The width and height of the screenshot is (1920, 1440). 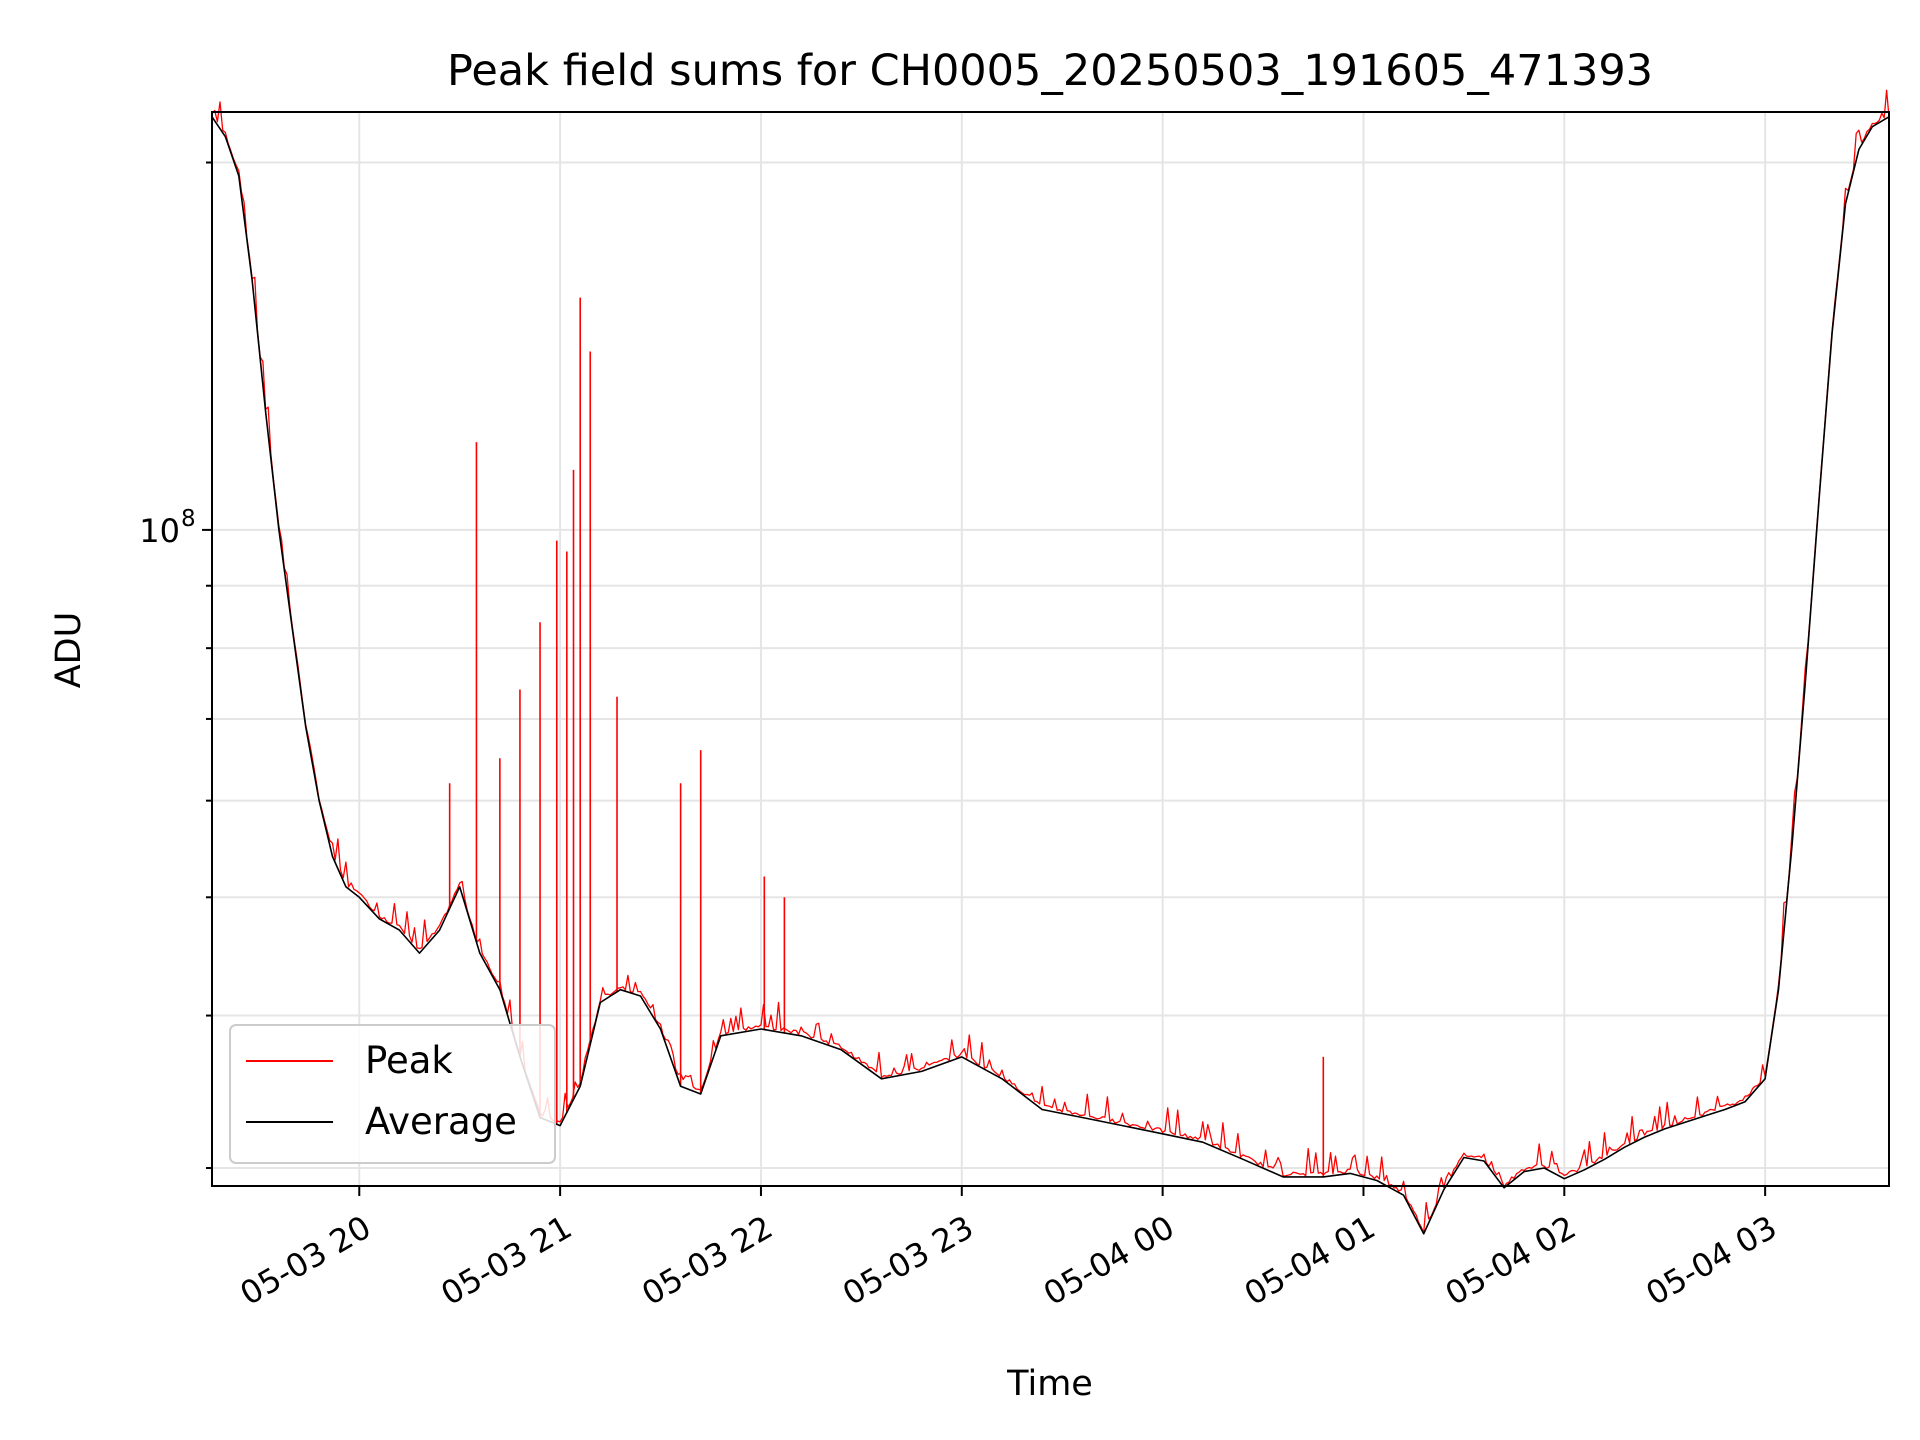 What do you see at coordinates (409, 1060) in the screenshot?
I see `legend-label-peak: Peak` at bounding box center [409, 1060].